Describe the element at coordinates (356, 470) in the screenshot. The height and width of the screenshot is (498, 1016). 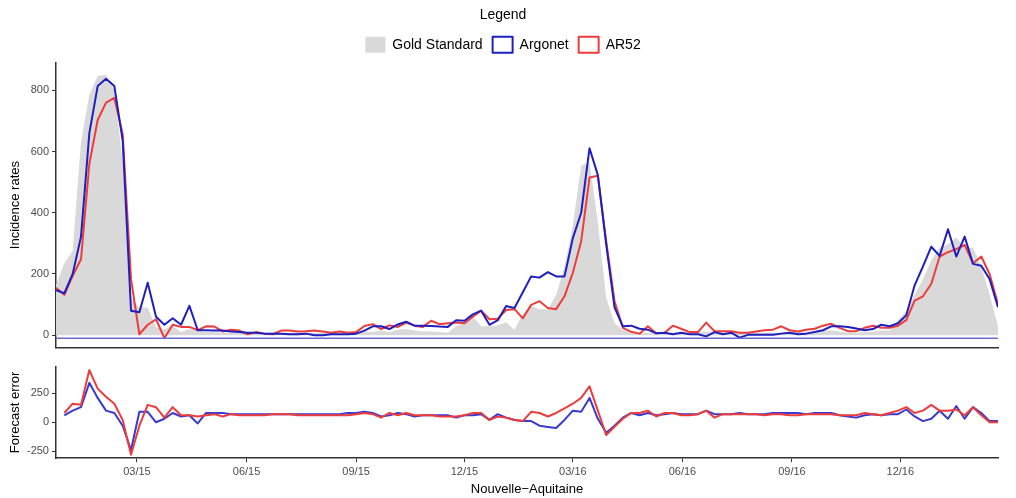
I see `x-tick-label: 09/15` at that location.